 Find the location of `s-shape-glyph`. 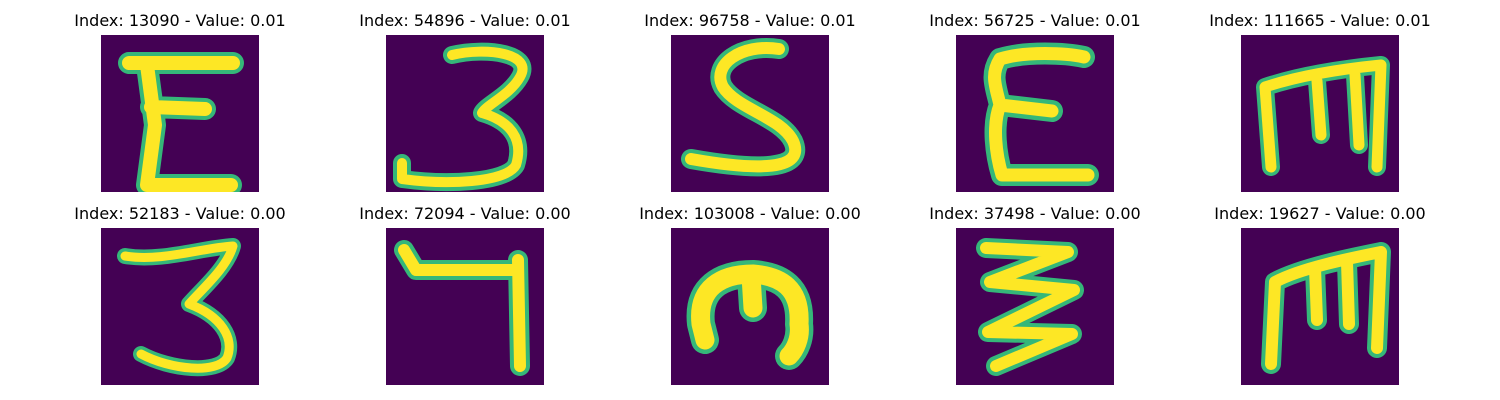

s-shape-glyph is located at coordinates (743, 107).